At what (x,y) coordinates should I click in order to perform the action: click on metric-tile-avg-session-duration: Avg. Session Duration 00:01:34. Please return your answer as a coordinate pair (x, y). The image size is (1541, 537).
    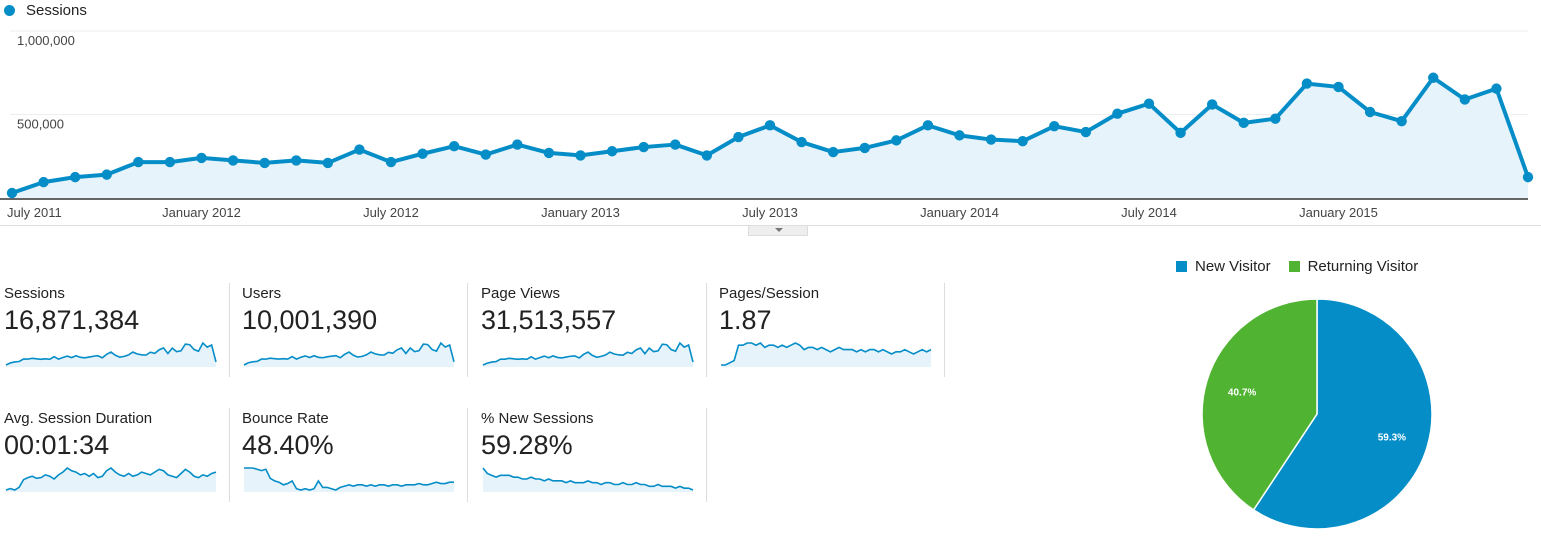
    Looking at the image, I should click on (115, 455).